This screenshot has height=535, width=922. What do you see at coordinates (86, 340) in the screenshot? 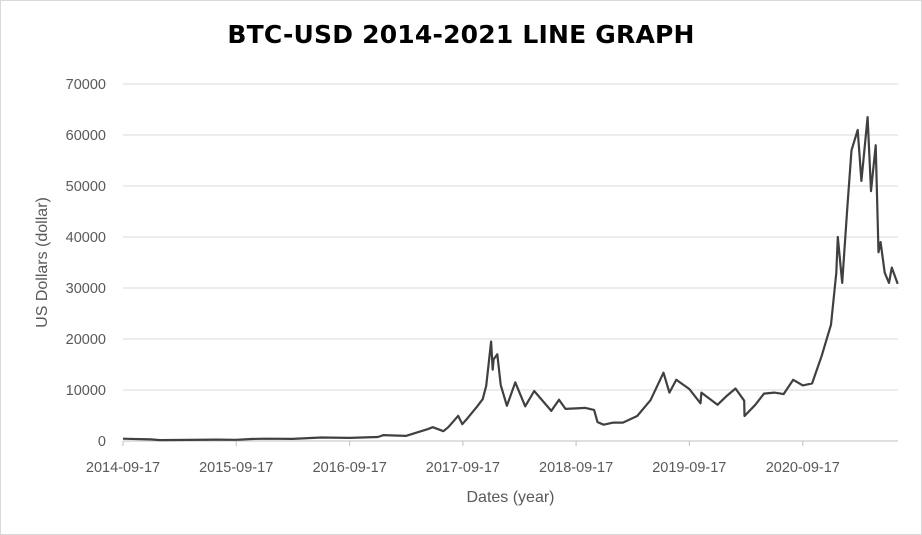
I see `y-tick-label: 20000` at bounding box center [86, 340].